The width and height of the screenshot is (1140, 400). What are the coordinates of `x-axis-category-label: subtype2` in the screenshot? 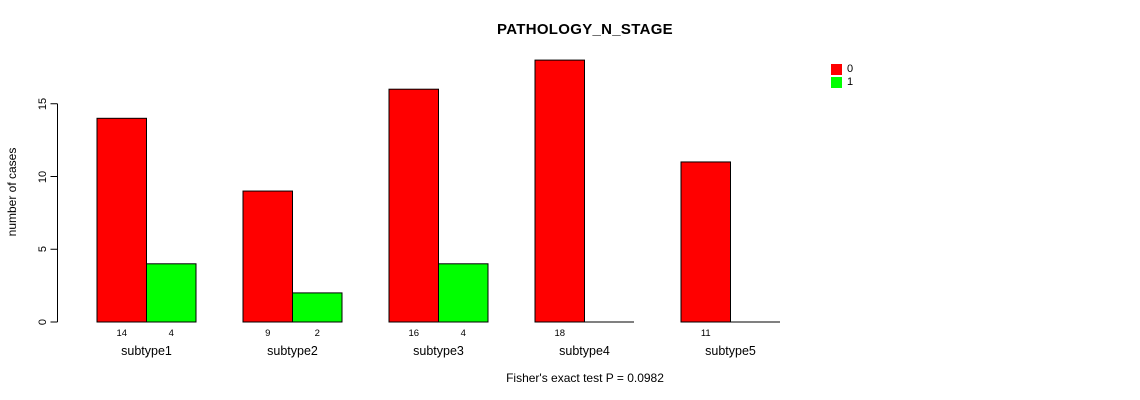 It's located at (292, 351).